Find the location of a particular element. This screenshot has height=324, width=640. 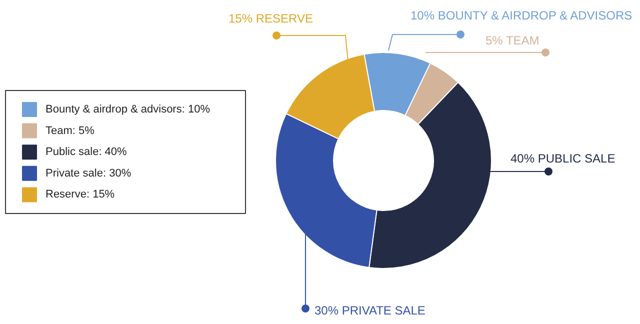

legend-label: Bounty & airdrop & advisors: 10% is located at coordinates (128, 110).